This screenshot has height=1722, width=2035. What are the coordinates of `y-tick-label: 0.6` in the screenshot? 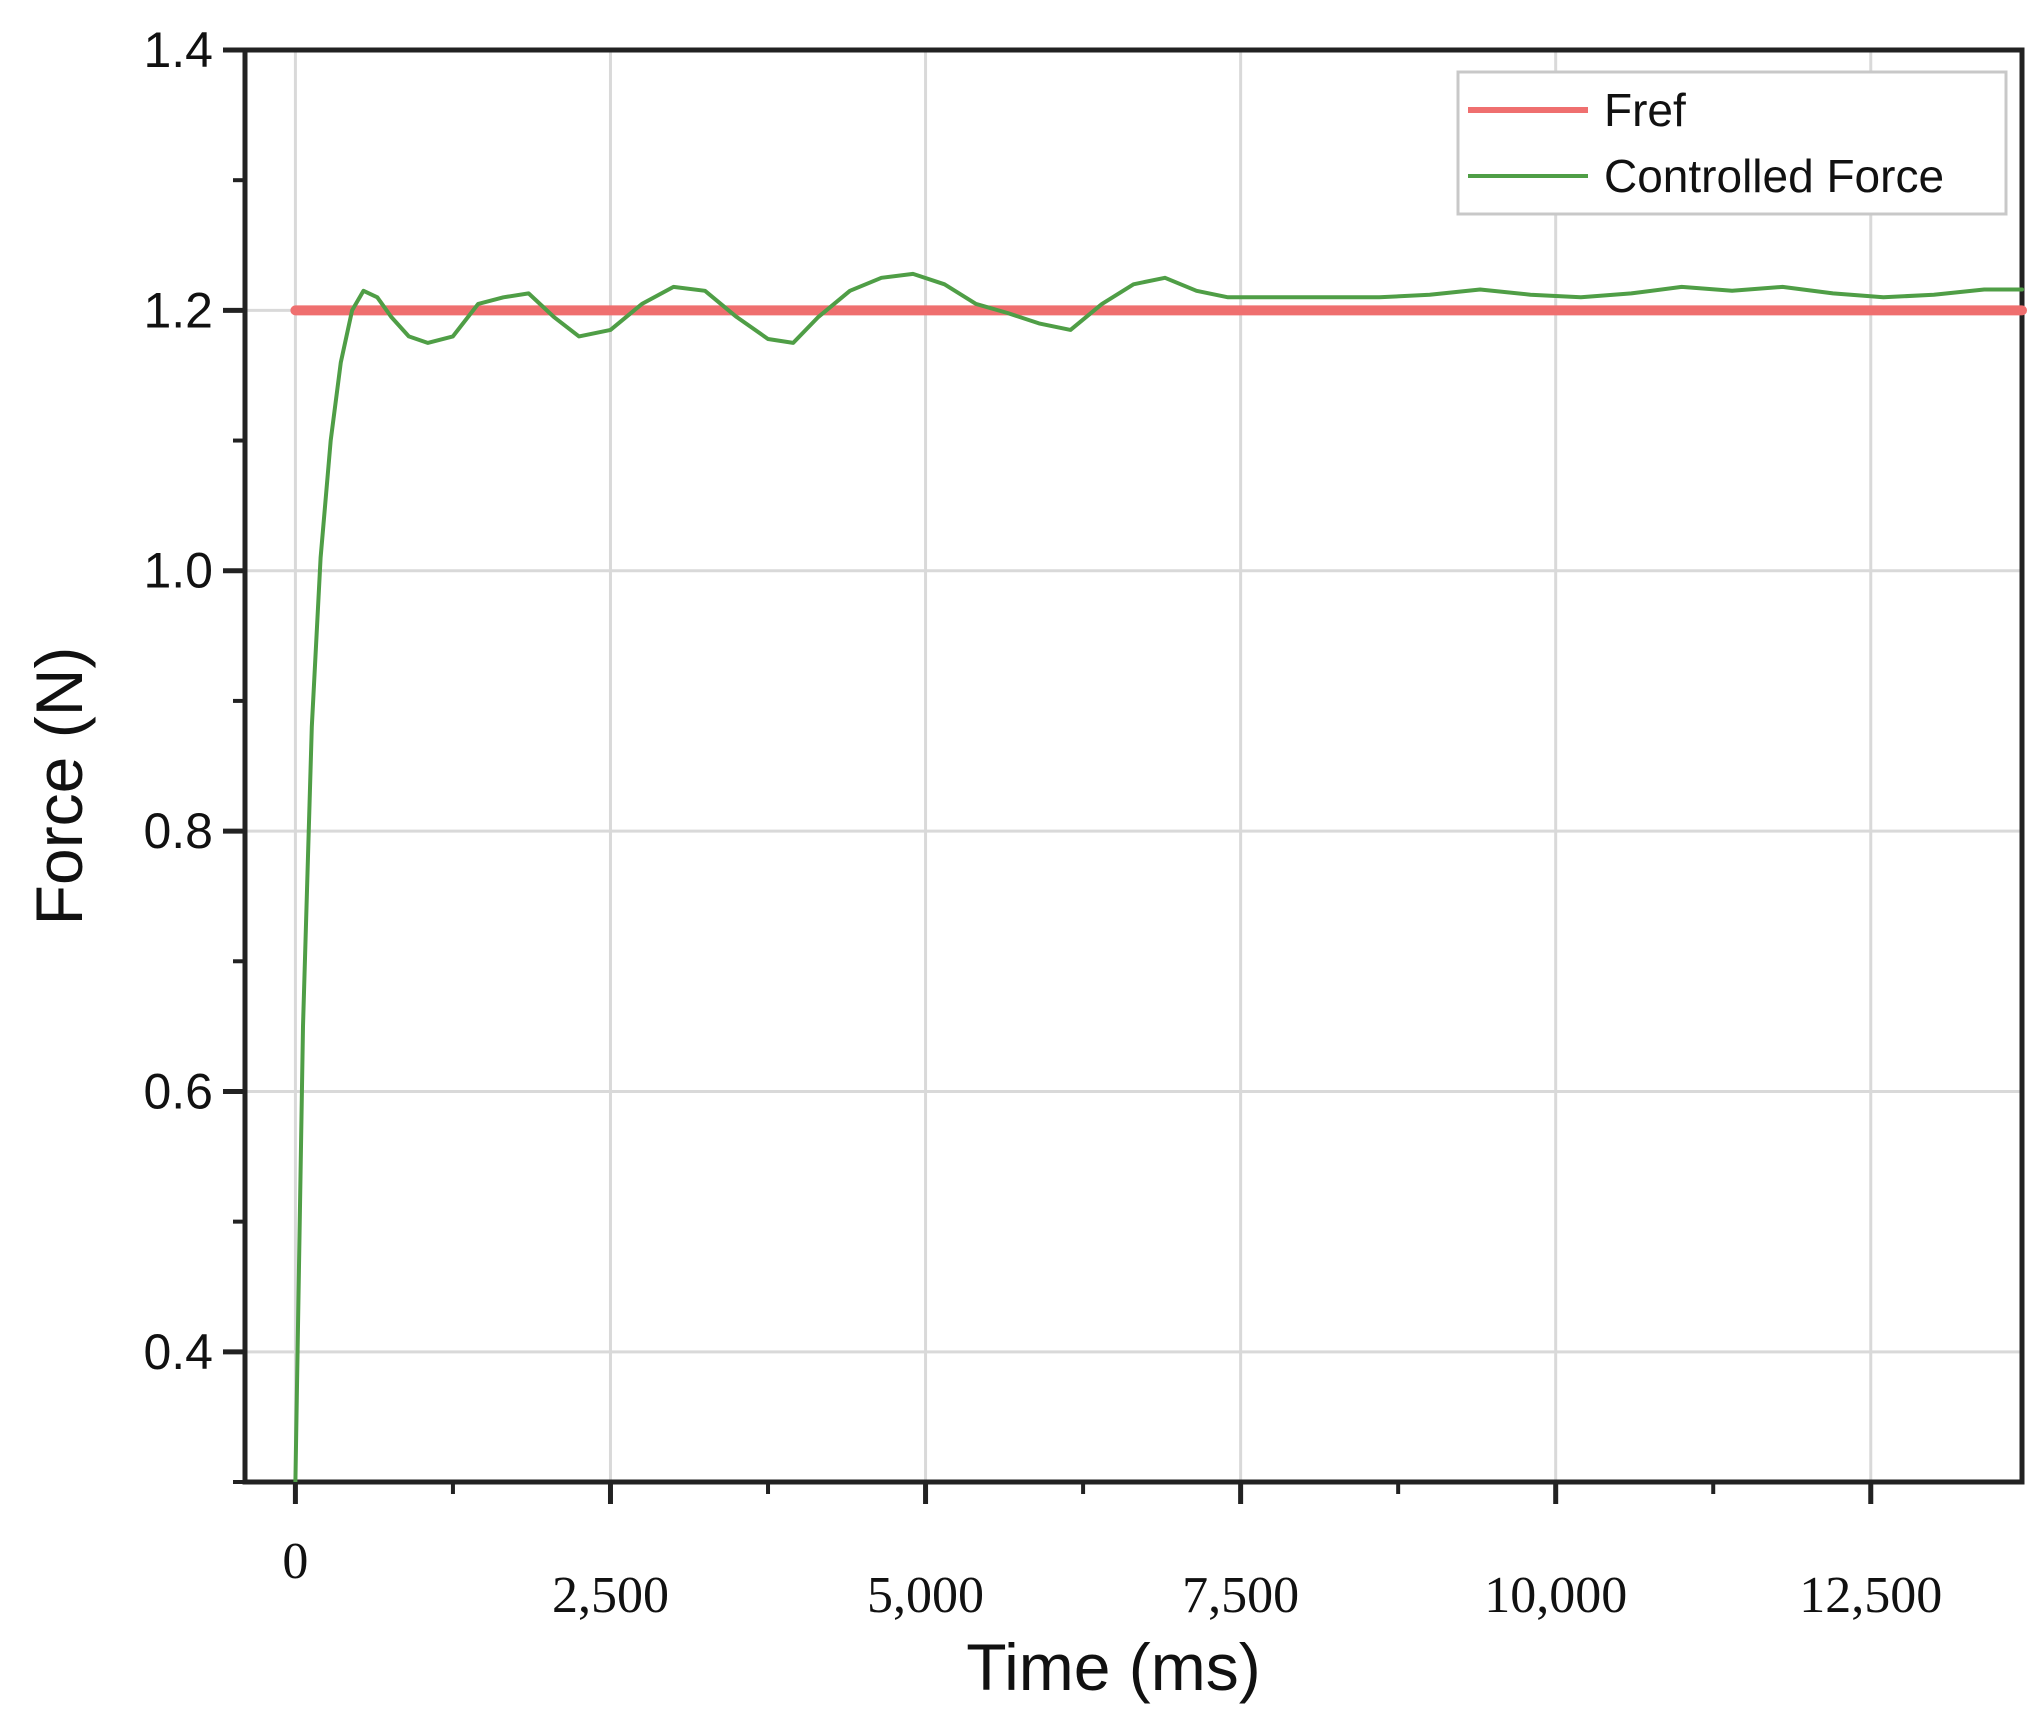 It's located at (178, 1091).